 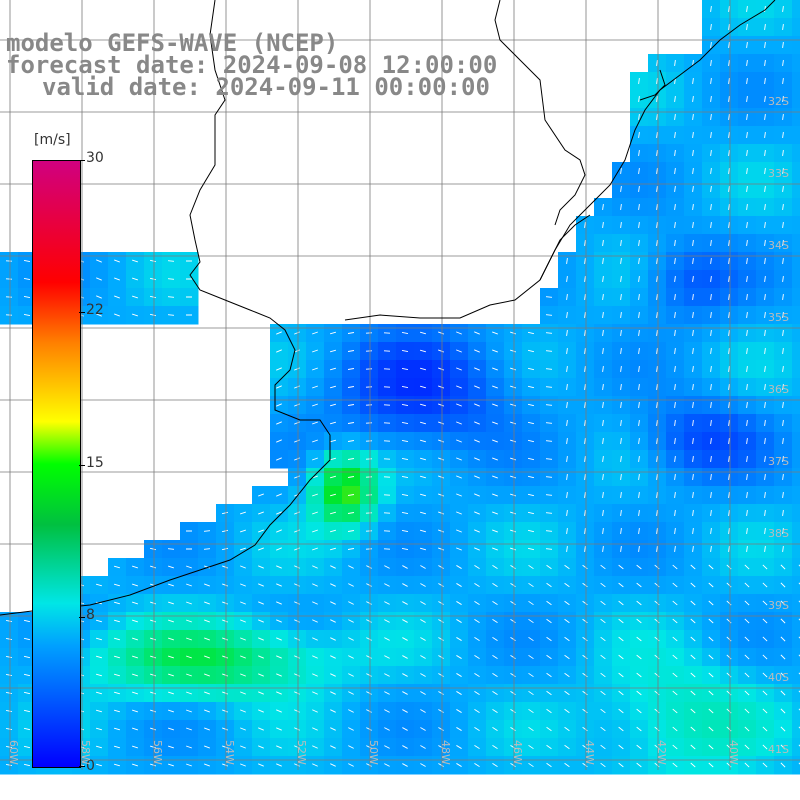 What do you see at coordinates (56, 464) in the screenshot?
I see `colorbar` at bounding box center [56, 464].